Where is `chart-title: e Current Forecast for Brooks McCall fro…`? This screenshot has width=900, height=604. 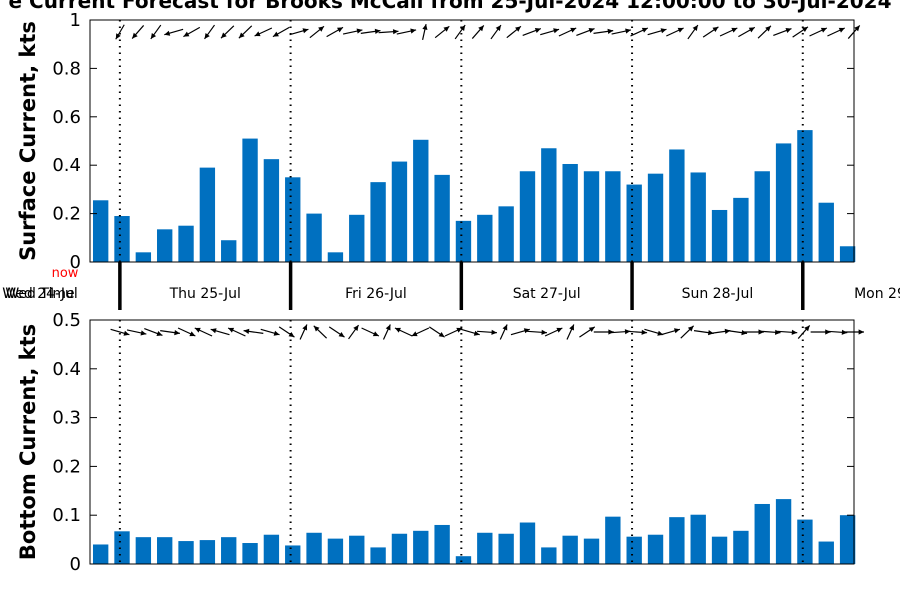 chart-title: e Current Forecast for Brooks McCall fro… is located at coordinates (450, 6).